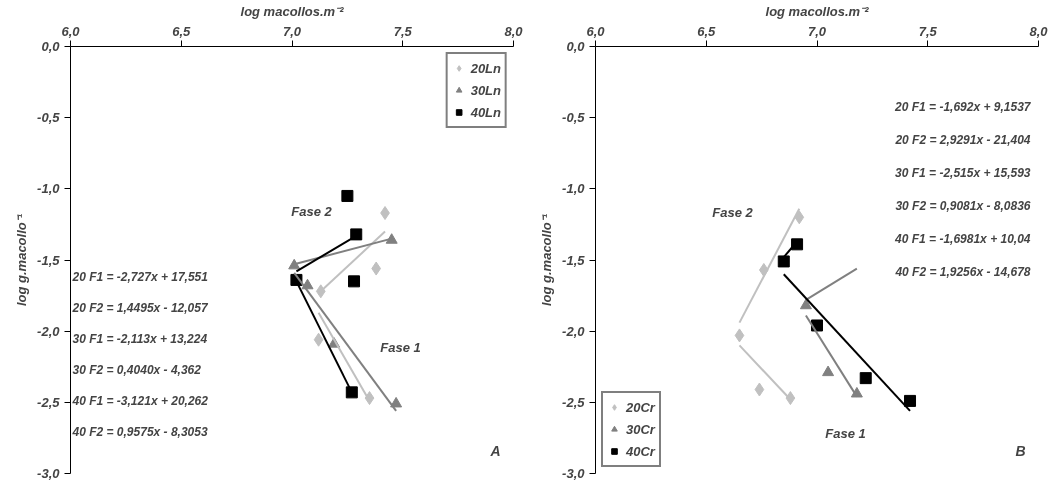  Describe the element at coordinates (139, 431) in the screenshot. I see `annotation: 40 F2 = 0,9575x - 8,3053` at that location.